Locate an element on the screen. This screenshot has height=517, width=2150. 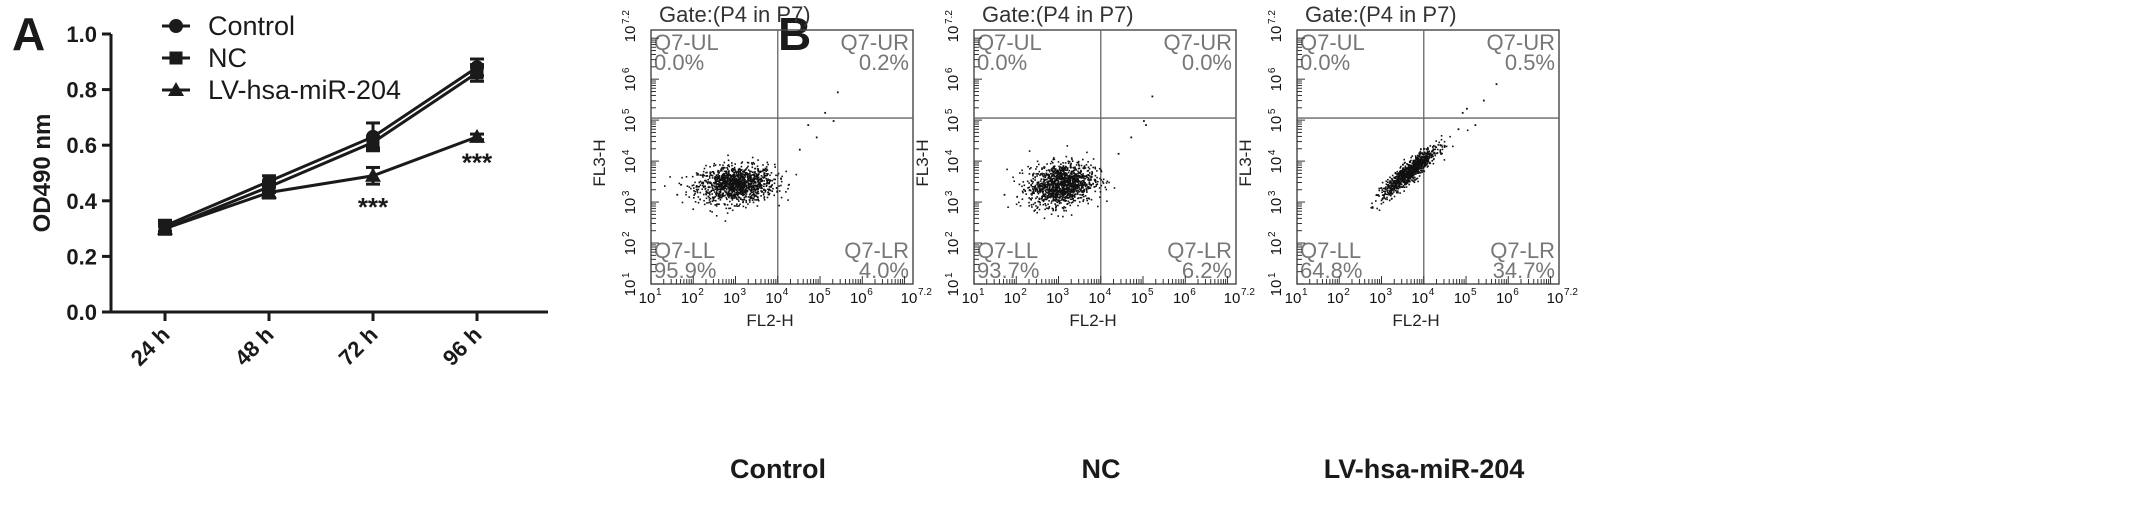
quadrant-value-ur: 0.0% is located at coordinates (1207, 62).